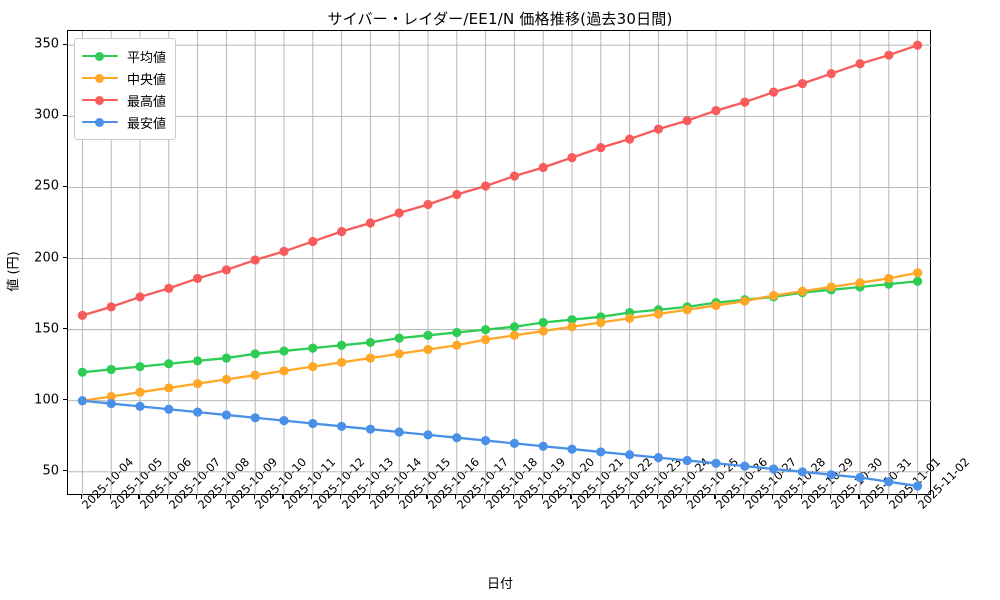 The height and width of the screenshot is (600, 1000). I want to click on x-tick-label: 2025-10-29, so click(828, 483).